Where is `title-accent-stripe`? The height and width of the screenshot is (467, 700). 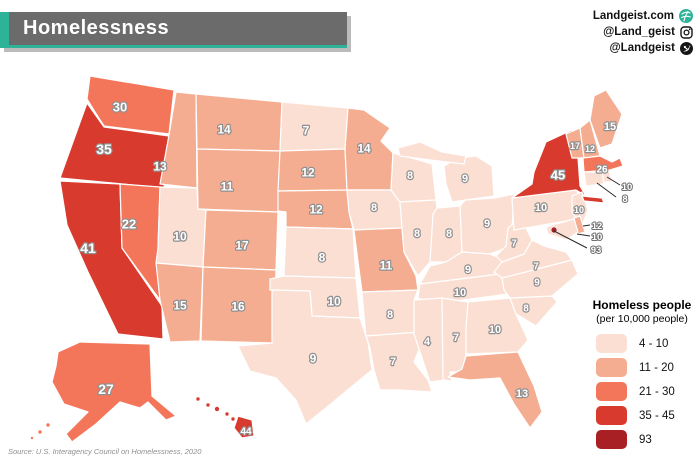
title-accent-stripe is located at coordinates (4, 28).